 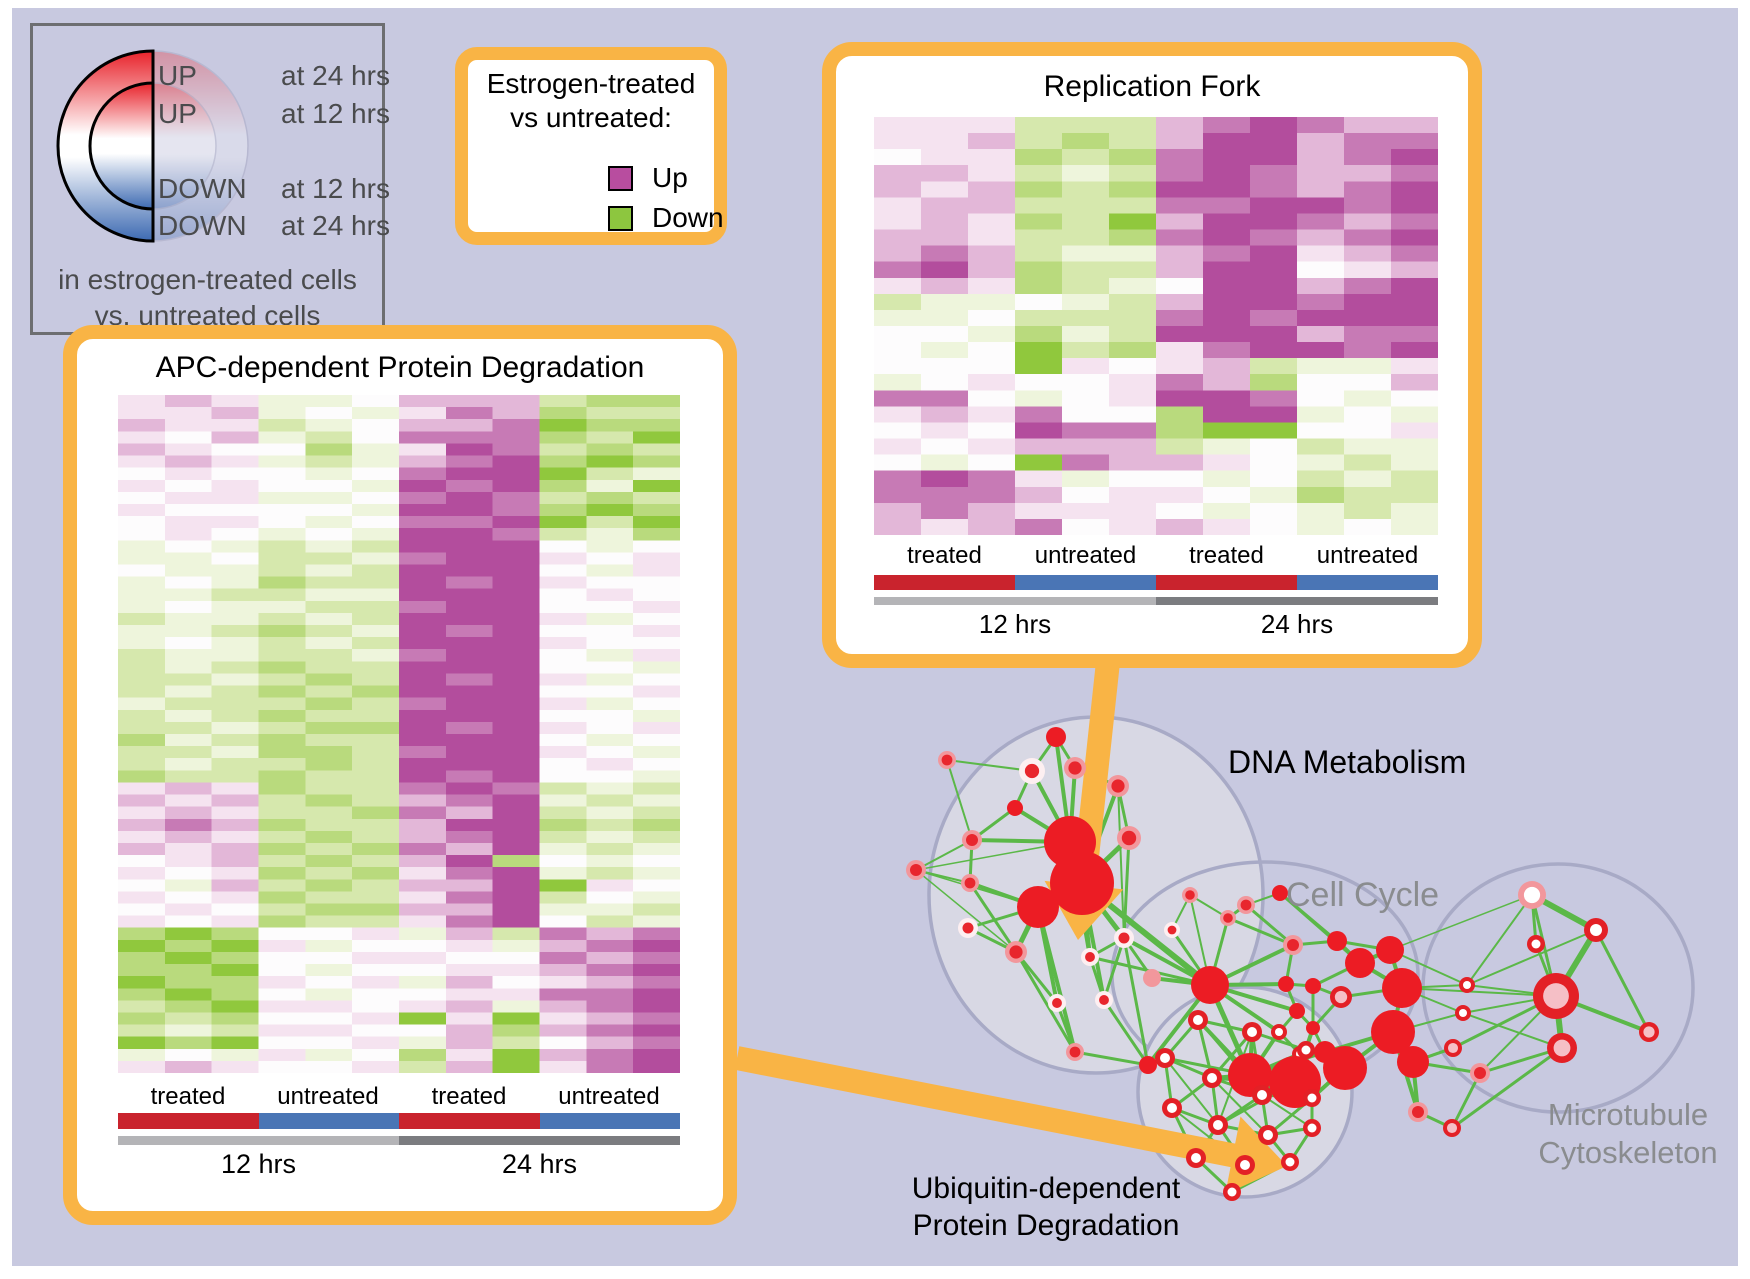 I want to click on rf-time-12hrs: 12 hrs, so click(x=1015, y=624).